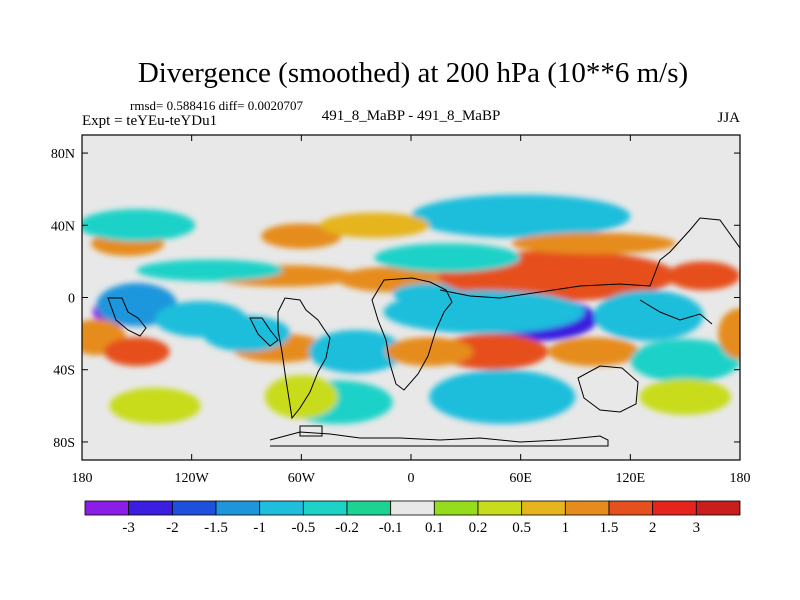 Image resolution: width=800 pixels, height=600 pixels. Describe the element at coordinates (411, 116) in the screenshot. I see `case-label: 491_8_MaBP - 491_8_MaBP` at that location.